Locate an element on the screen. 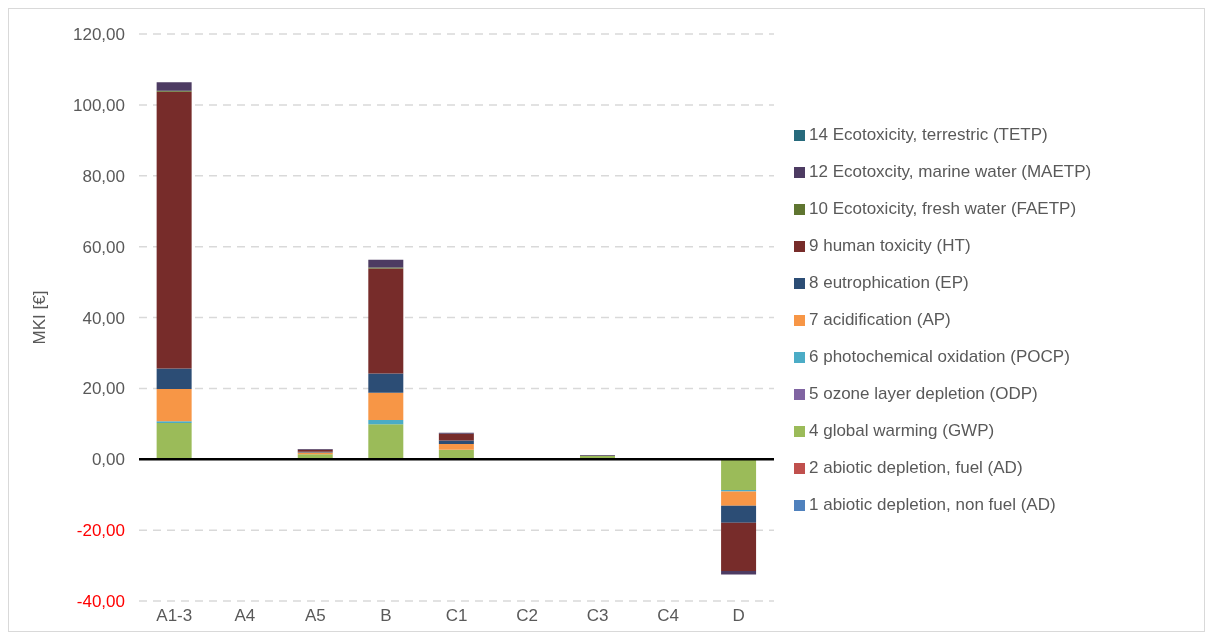 The width and height of the screenshot is (1213, 640). legend-label: 10 Ecotoxicity, fresh water (FAETP) is located at coordinates (943, 209).